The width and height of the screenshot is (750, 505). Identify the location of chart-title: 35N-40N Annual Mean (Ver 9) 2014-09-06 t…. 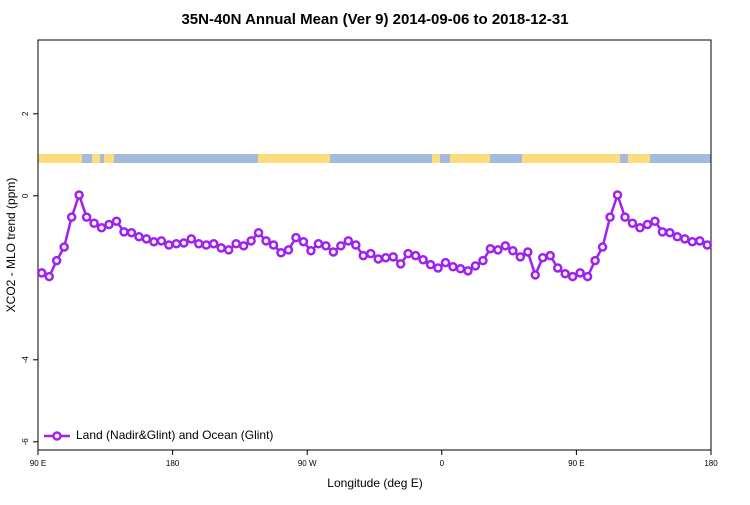
(374, 19).